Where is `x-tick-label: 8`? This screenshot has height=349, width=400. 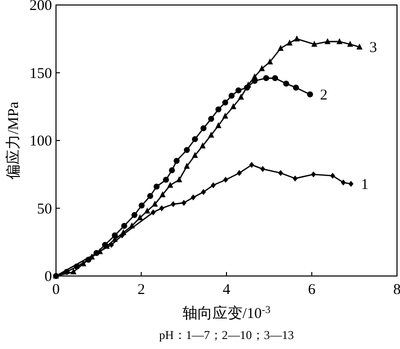
x-tick-label: 8 is located at coordinates (396, 290).